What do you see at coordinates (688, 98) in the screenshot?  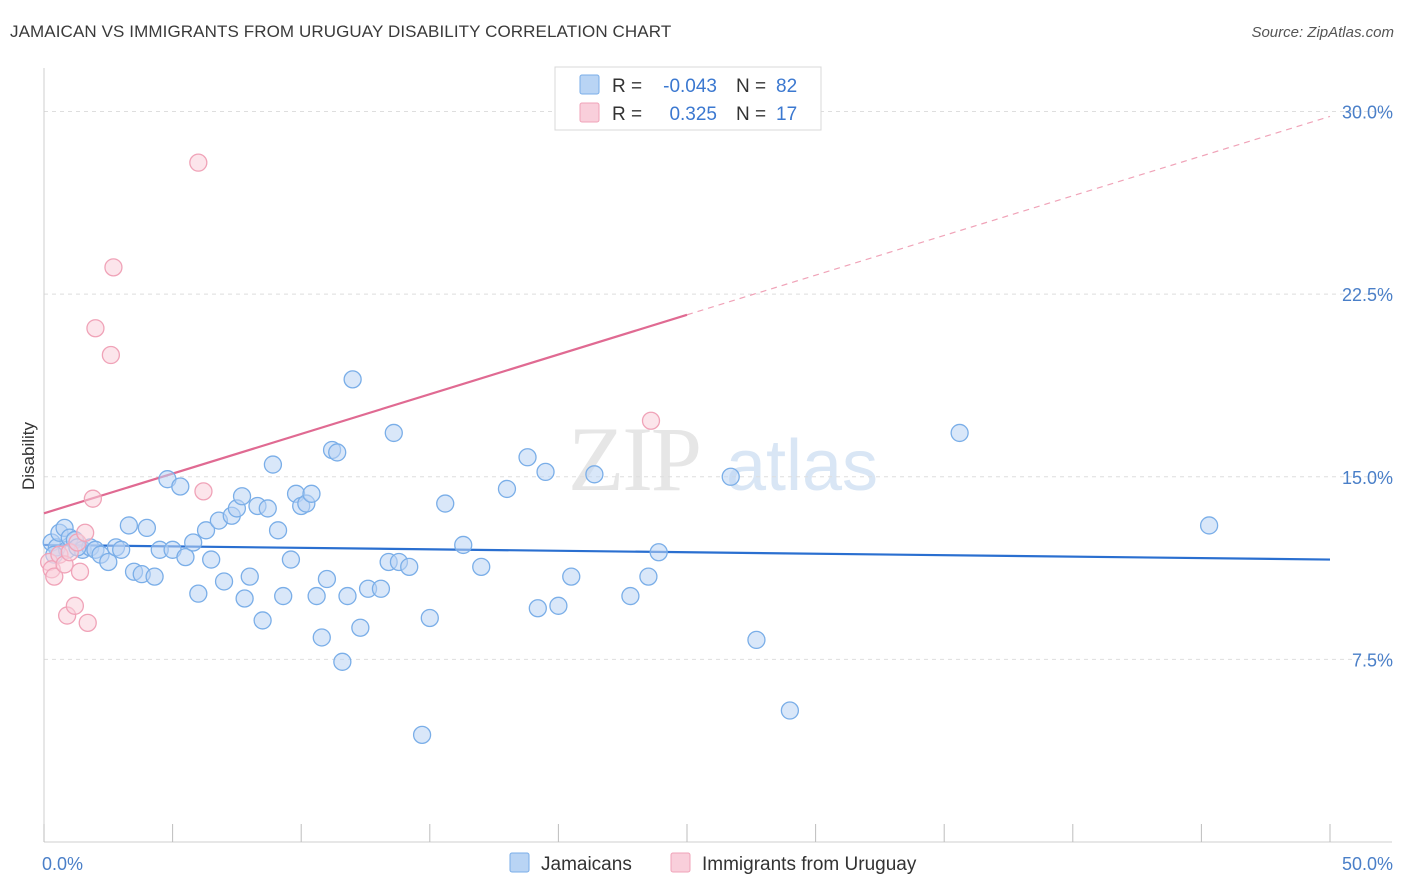 I see `legend: R = -0.043 N = 82 R = 0.325 N = 17` at bounding box center [688, 98].